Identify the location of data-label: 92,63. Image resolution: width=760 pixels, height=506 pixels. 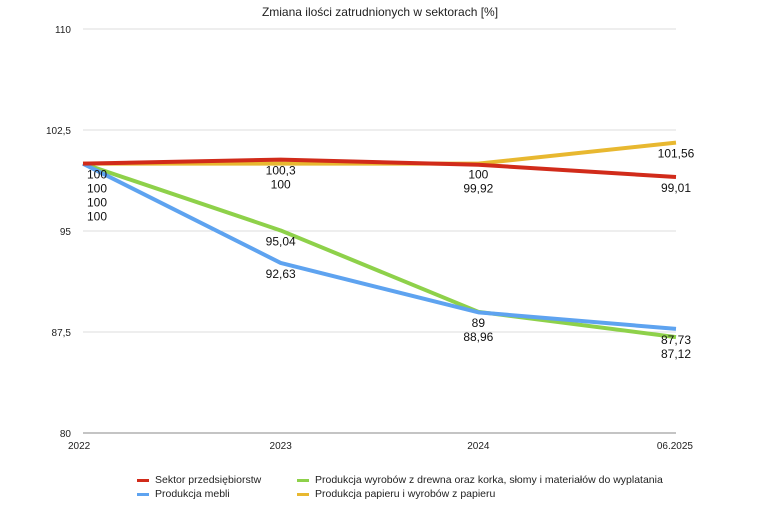
(281, 274).